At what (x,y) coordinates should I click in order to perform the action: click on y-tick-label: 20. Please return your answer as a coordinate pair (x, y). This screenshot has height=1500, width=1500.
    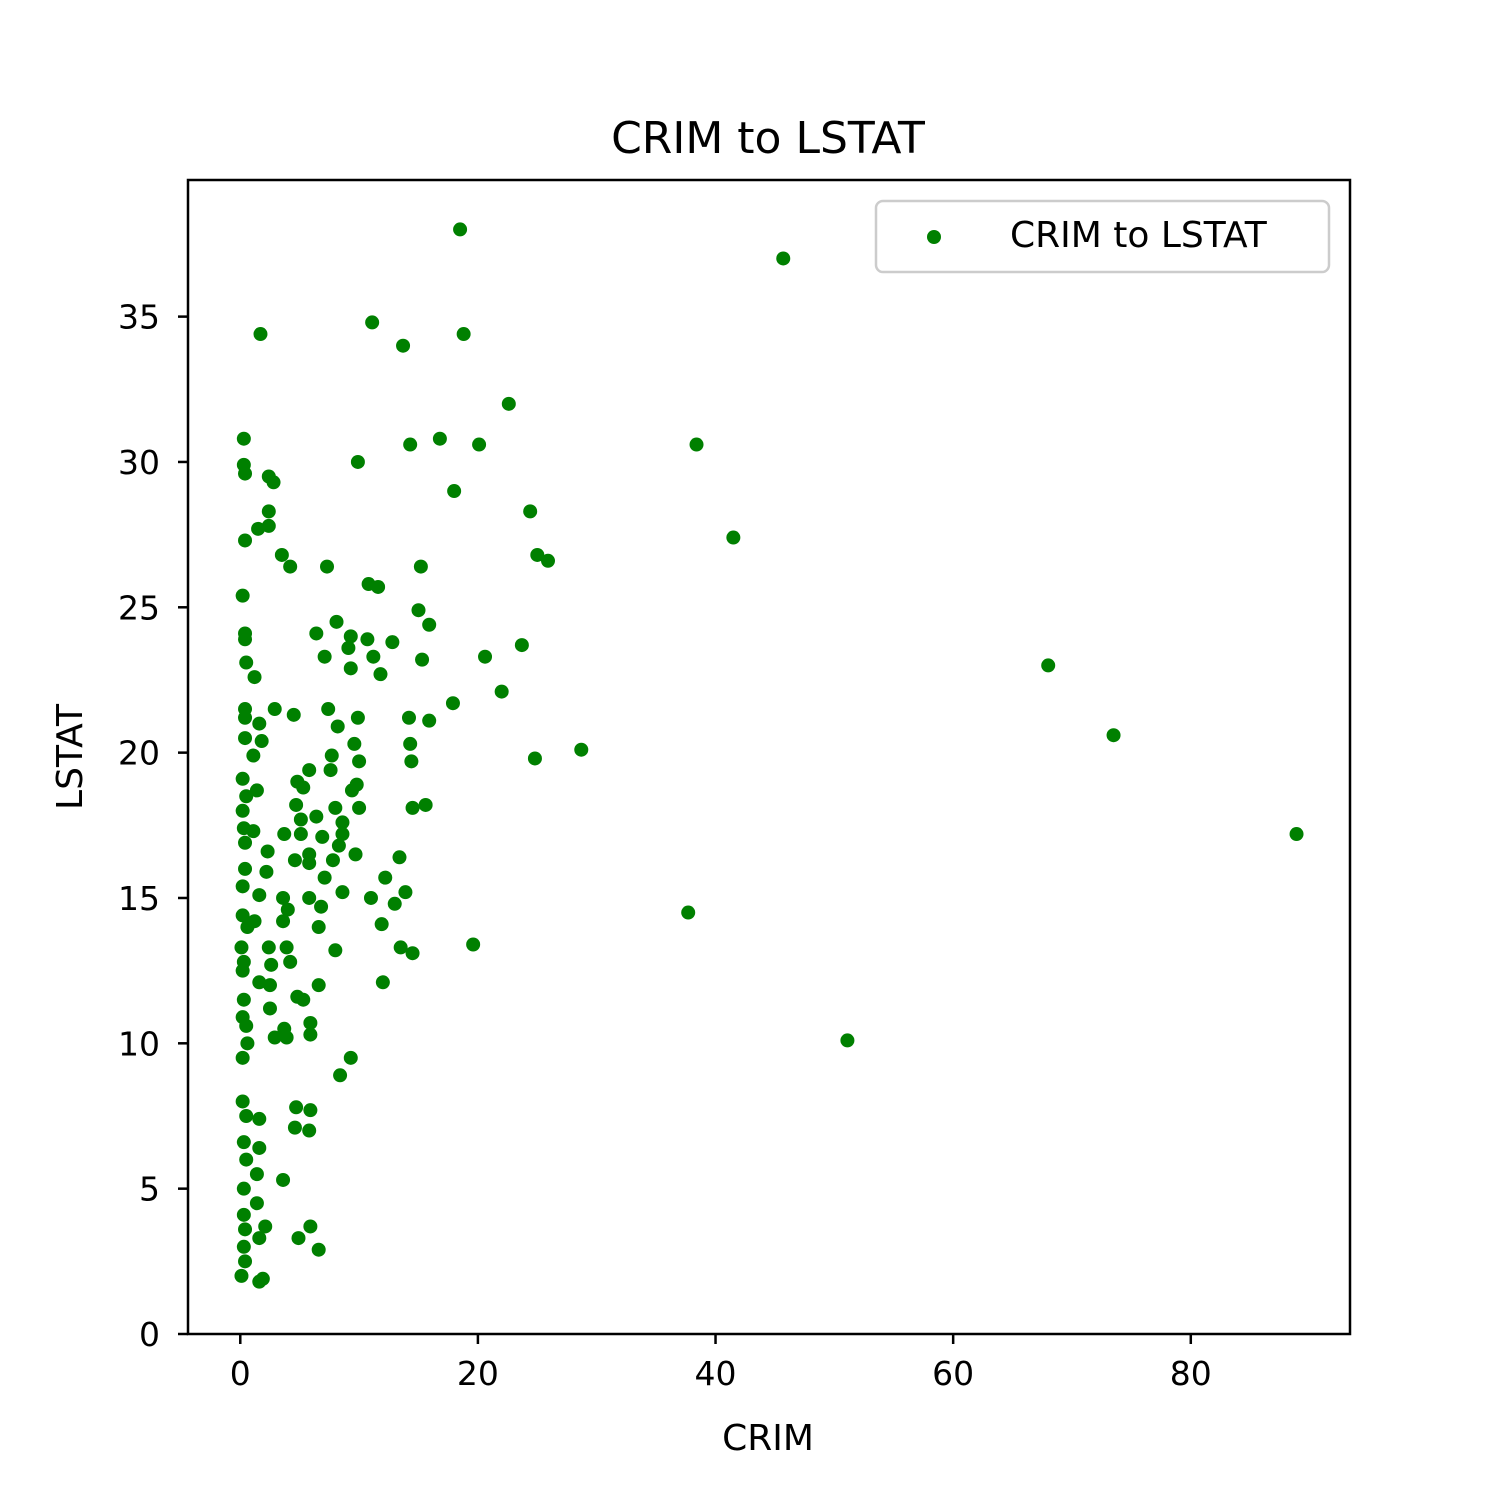
    Looking at the image, I should click on (139, 753).